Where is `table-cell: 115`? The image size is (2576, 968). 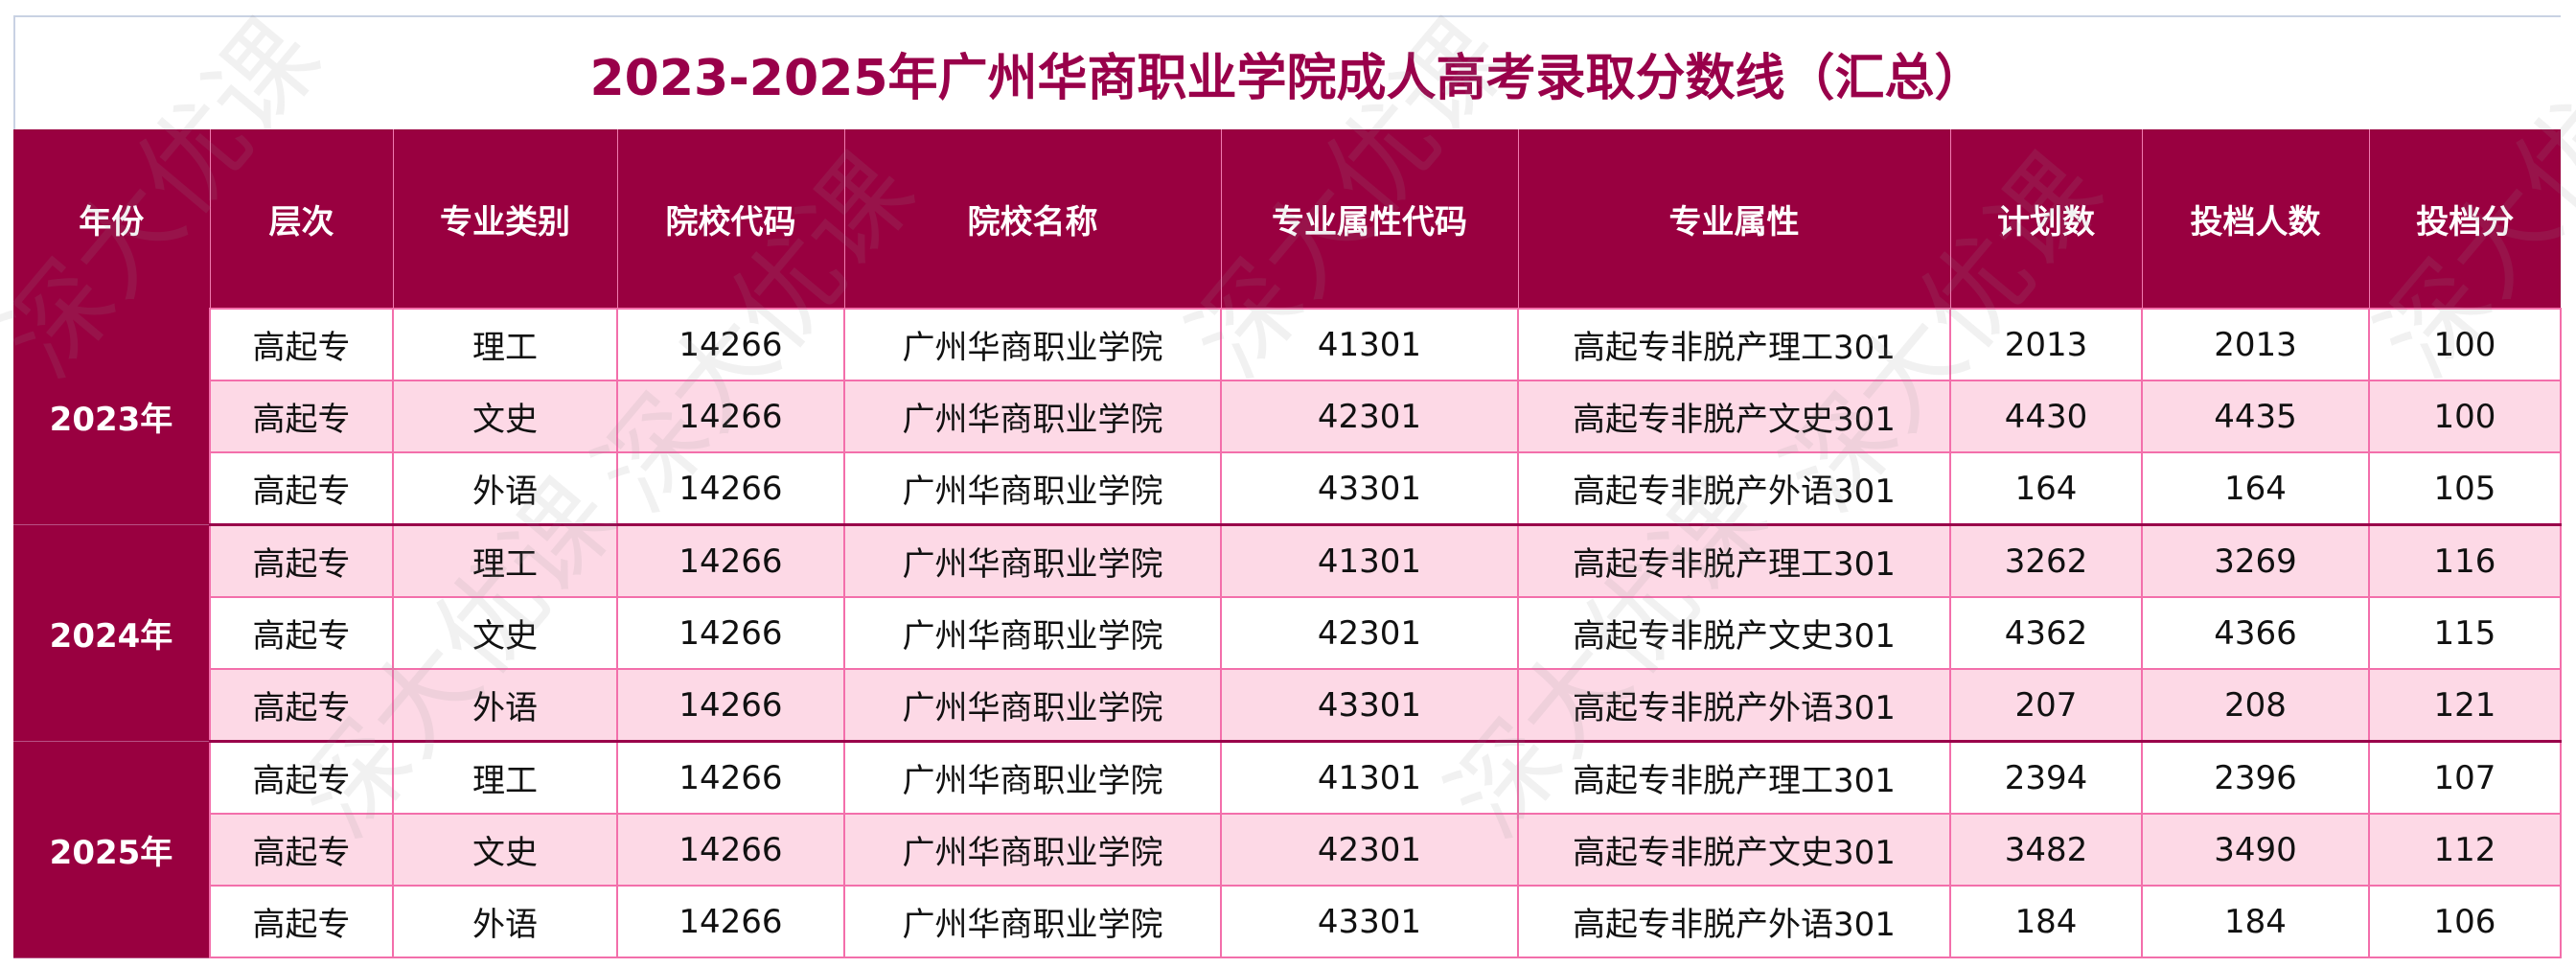
table-cell: 115 is located at coordinates (2465, 633).